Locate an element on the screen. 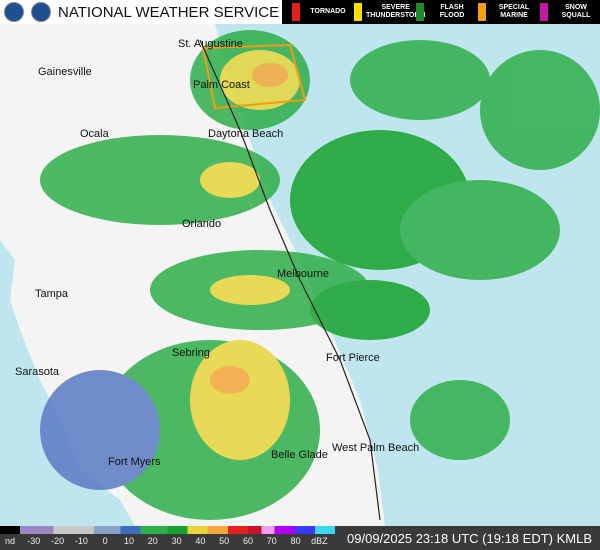 The width and height of the screenshot is (600, 550). brand: NATIONAL WEATHER SERVICE is located at coordinates (141, 12).